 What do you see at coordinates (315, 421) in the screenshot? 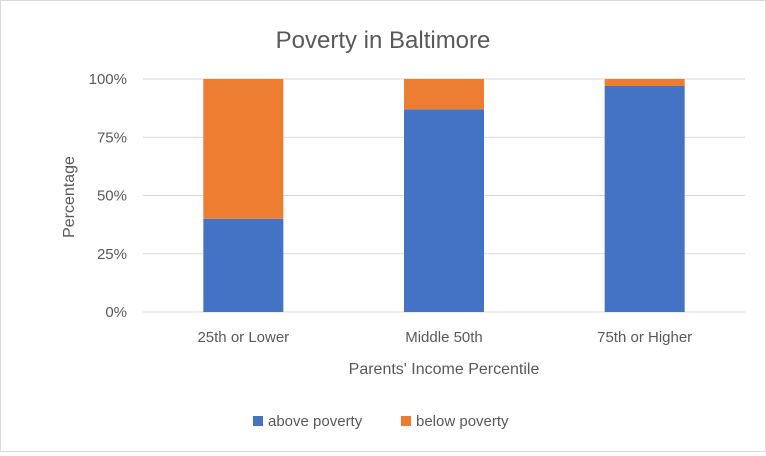
I see `legend-label-above-poverty: above poverty` at bounding box center [315, 421].